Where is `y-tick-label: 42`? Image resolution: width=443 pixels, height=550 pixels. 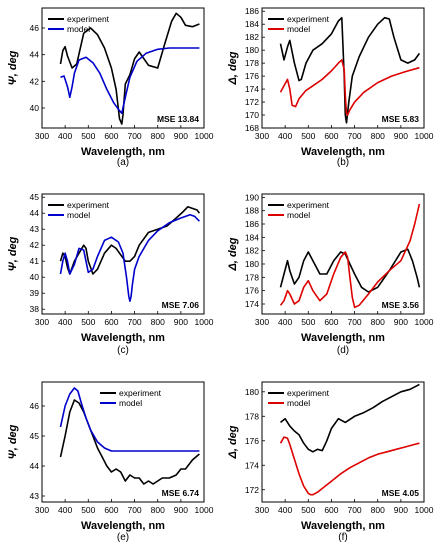 y-tick-label: 42 is located at coordinates (35, 245).